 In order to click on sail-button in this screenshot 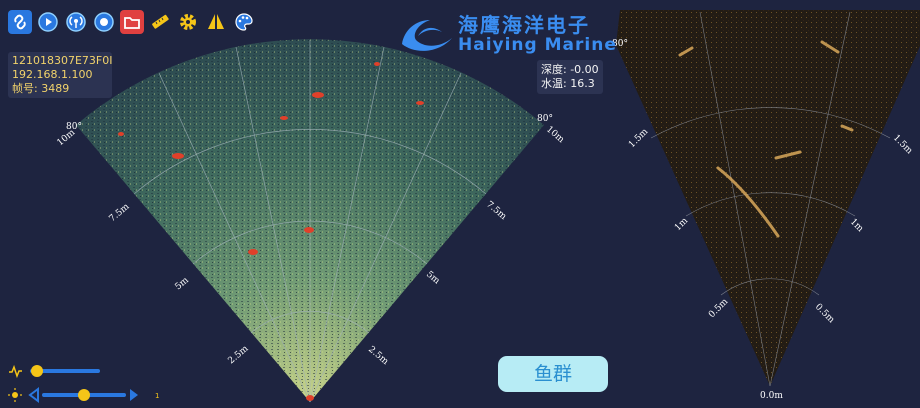, I will do `click(216, 22)`.